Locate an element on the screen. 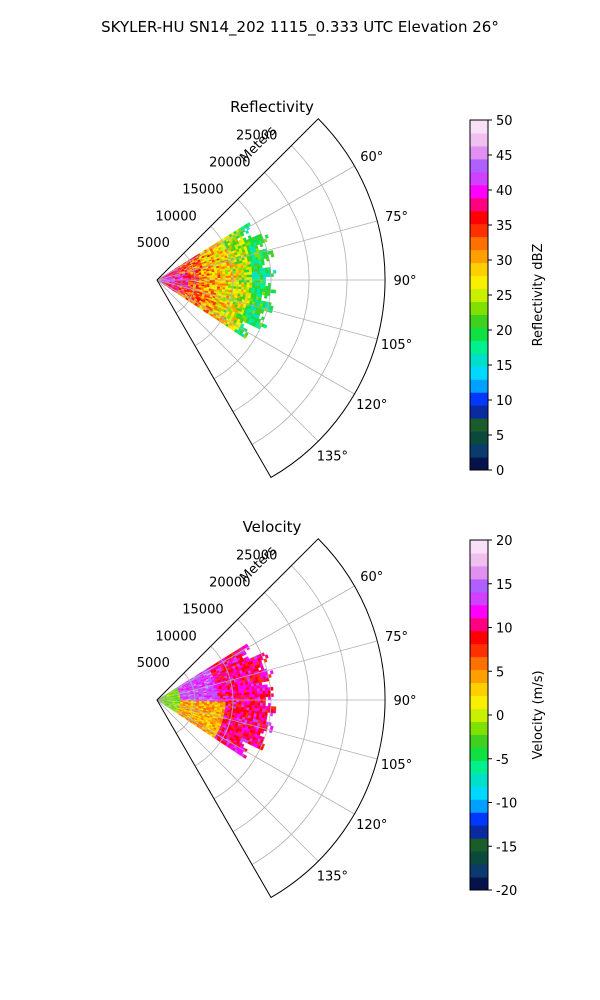 The image size is (600, 1000). colorbar-tick-label: 20 is located at coordinates (504, 331).